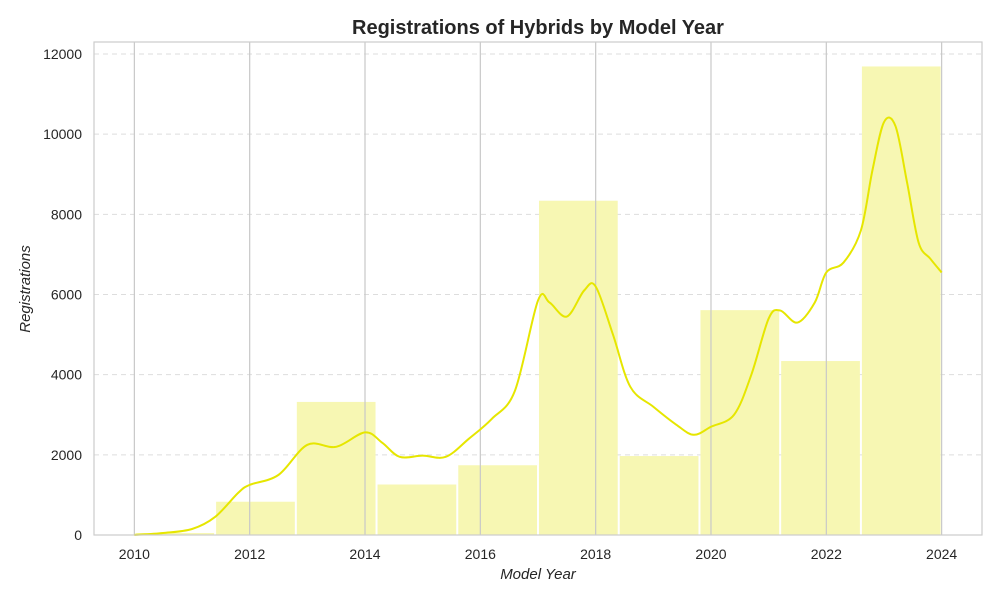 This screenshot has width=1000, height=600. I want to click on x-axis-label: Model Year, so click(538, 574).